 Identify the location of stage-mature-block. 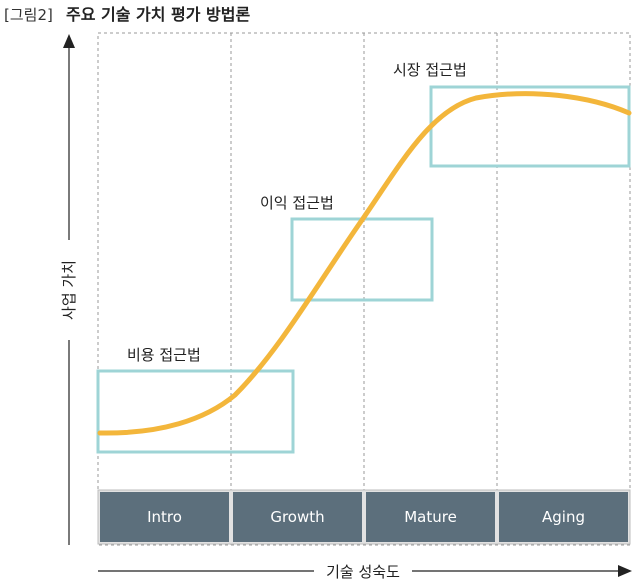
(430, 517).